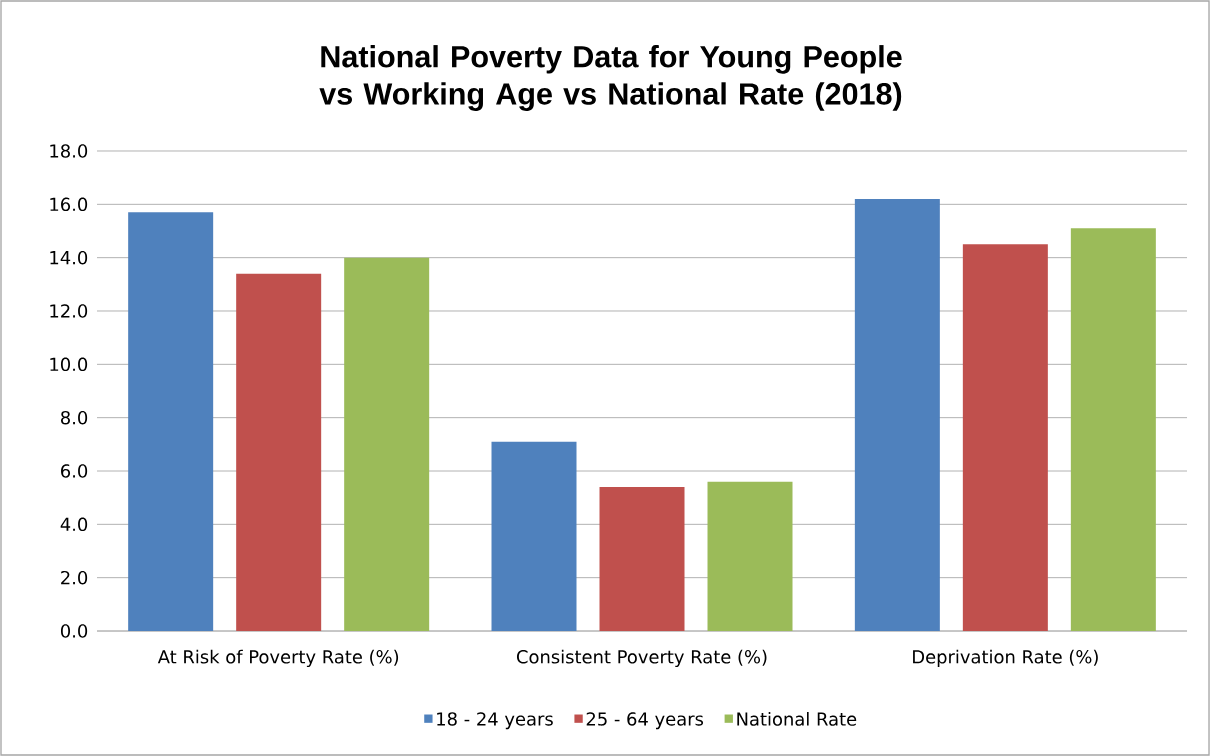 This screenshot has width=1210, height=756. What do you see at coordinates (69, 364) in the screenshot?
I see `y-tick-label: 10.0` at bounding box center [69, 364].